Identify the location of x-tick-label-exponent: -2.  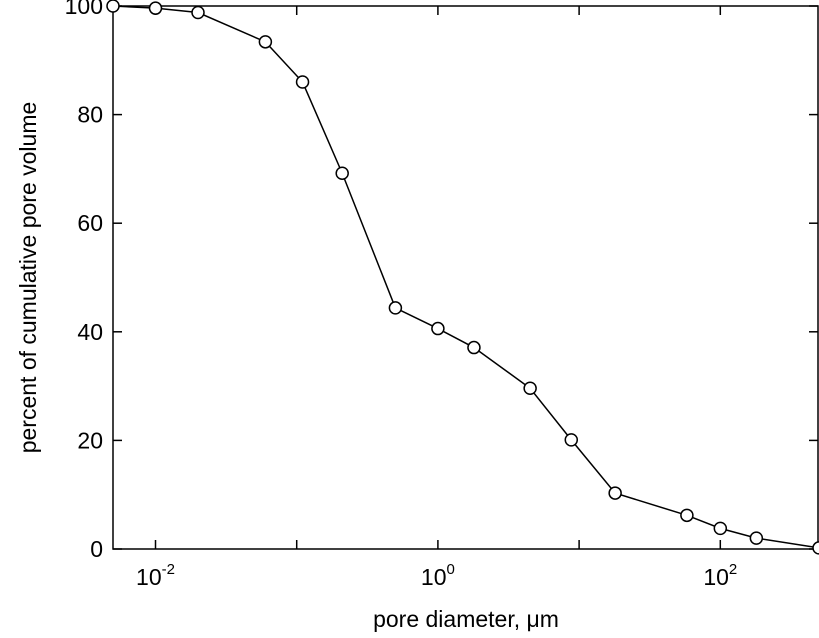
(168, 569).